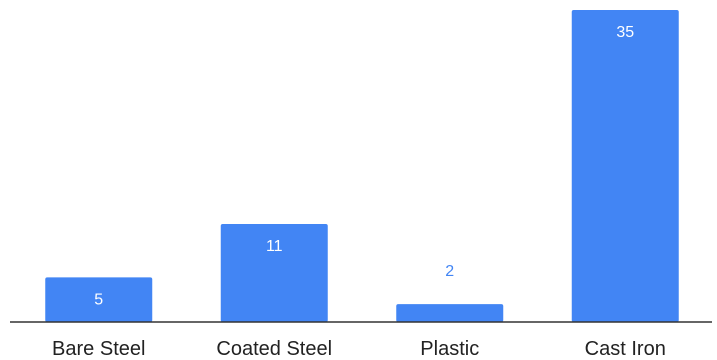 The width and height of the screenshot is (717, 360). I want to click on bar-plastic, so click(450, 313).